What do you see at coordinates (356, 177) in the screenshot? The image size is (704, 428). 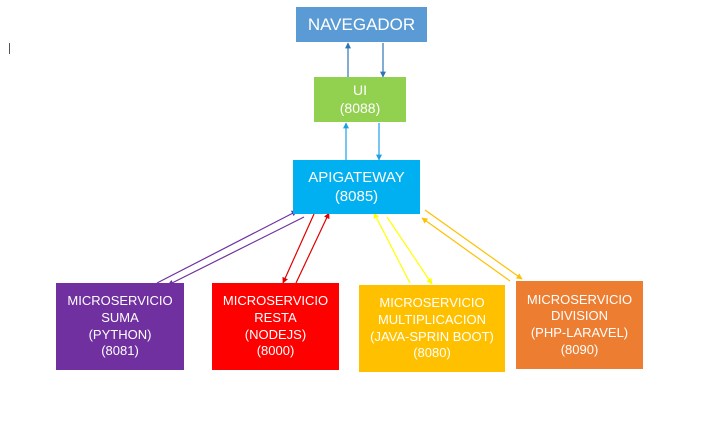 I see `apigateway-label: APIGATEWAY` at bounding box center [356, 177].